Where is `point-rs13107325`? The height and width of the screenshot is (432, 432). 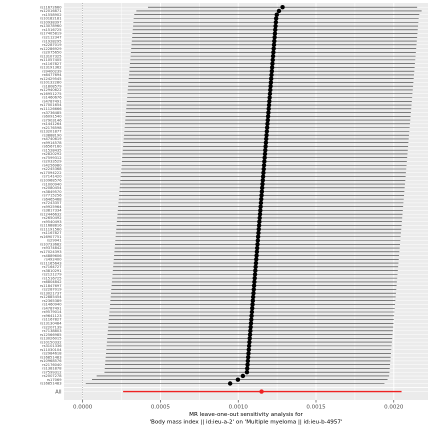 point-rs13107325 is located at coordinates (273, 56).